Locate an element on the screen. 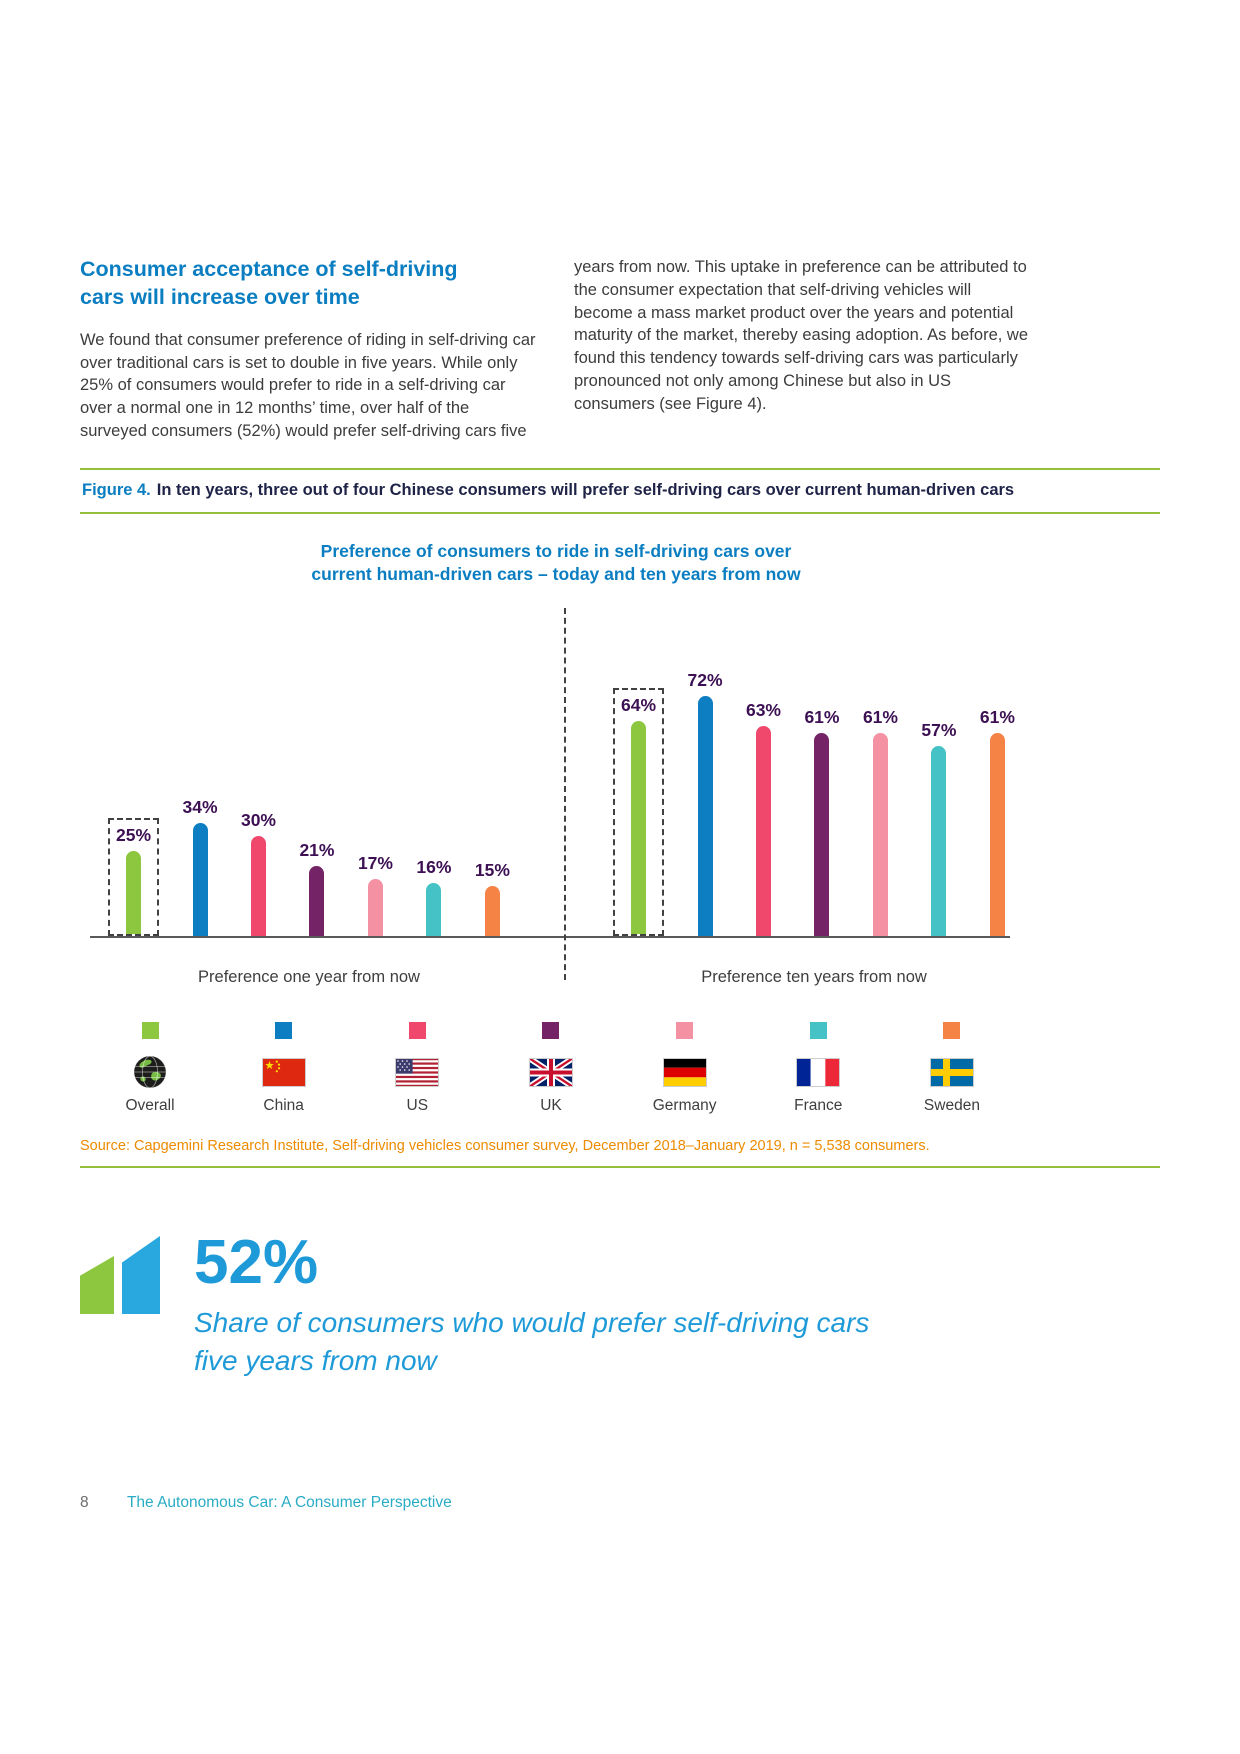  bar-cell-france-group1: 16% is located at coordinates (433, 896).